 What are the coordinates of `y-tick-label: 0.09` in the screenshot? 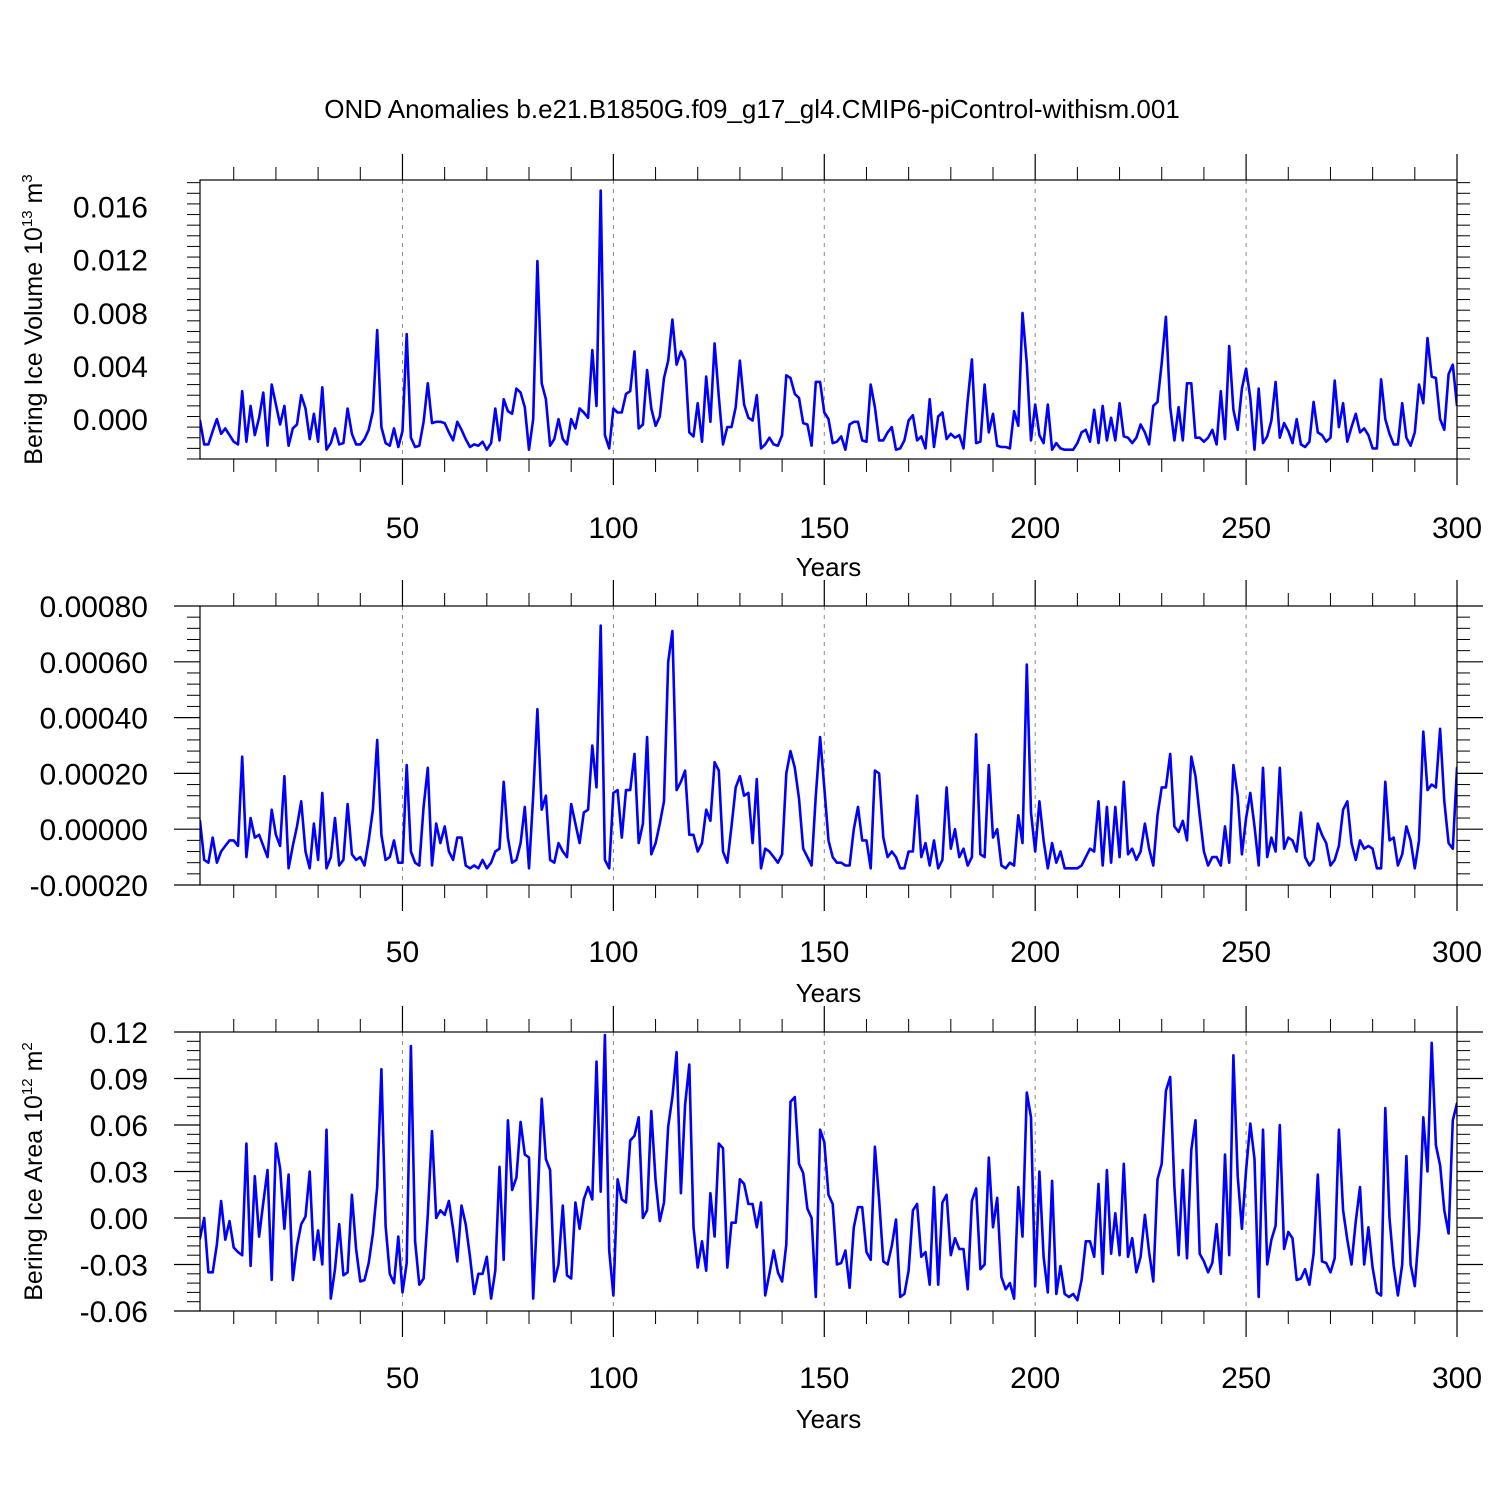 It's located at (119, 1080).